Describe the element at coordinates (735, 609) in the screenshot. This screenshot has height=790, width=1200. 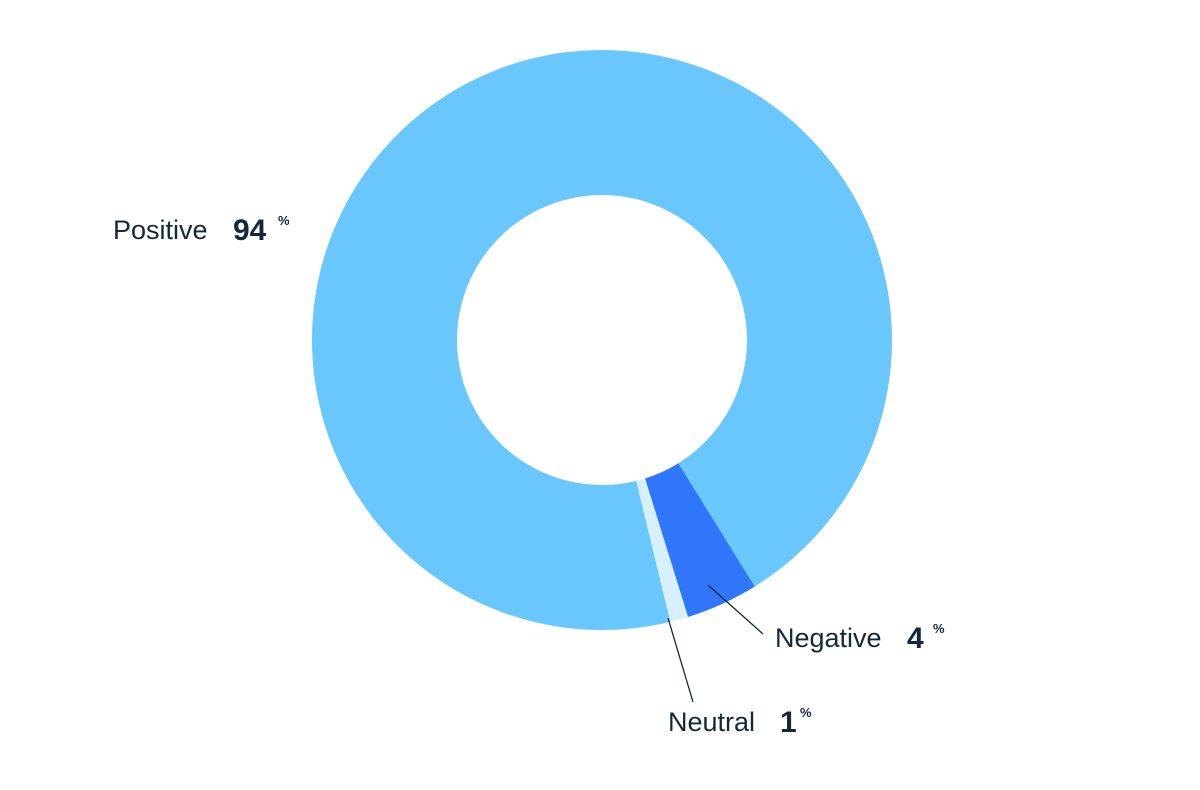
I see `leader-line-negative` at that location.